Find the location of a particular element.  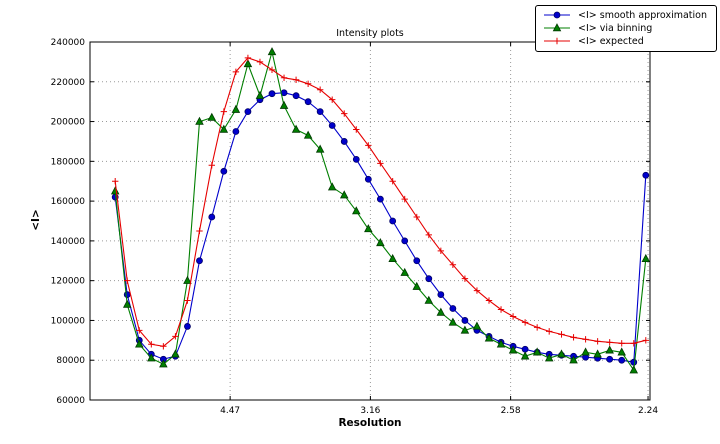

y-tick-label: 200000 is located at coordinates (68, 123).